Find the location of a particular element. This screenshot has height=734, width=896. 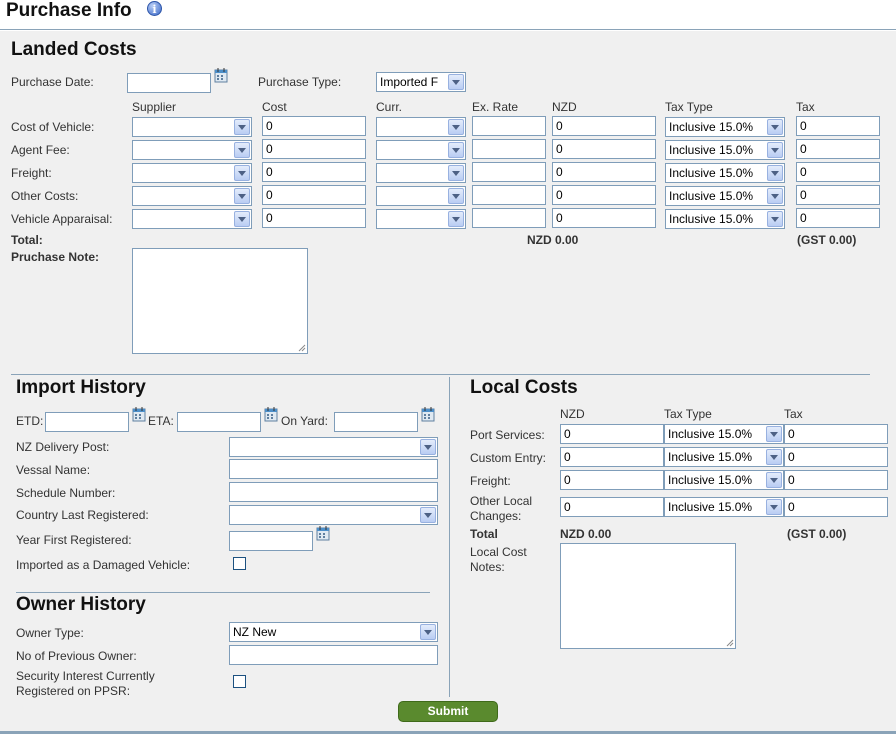

col-cost: Cost is located at coordinates (274, 107).